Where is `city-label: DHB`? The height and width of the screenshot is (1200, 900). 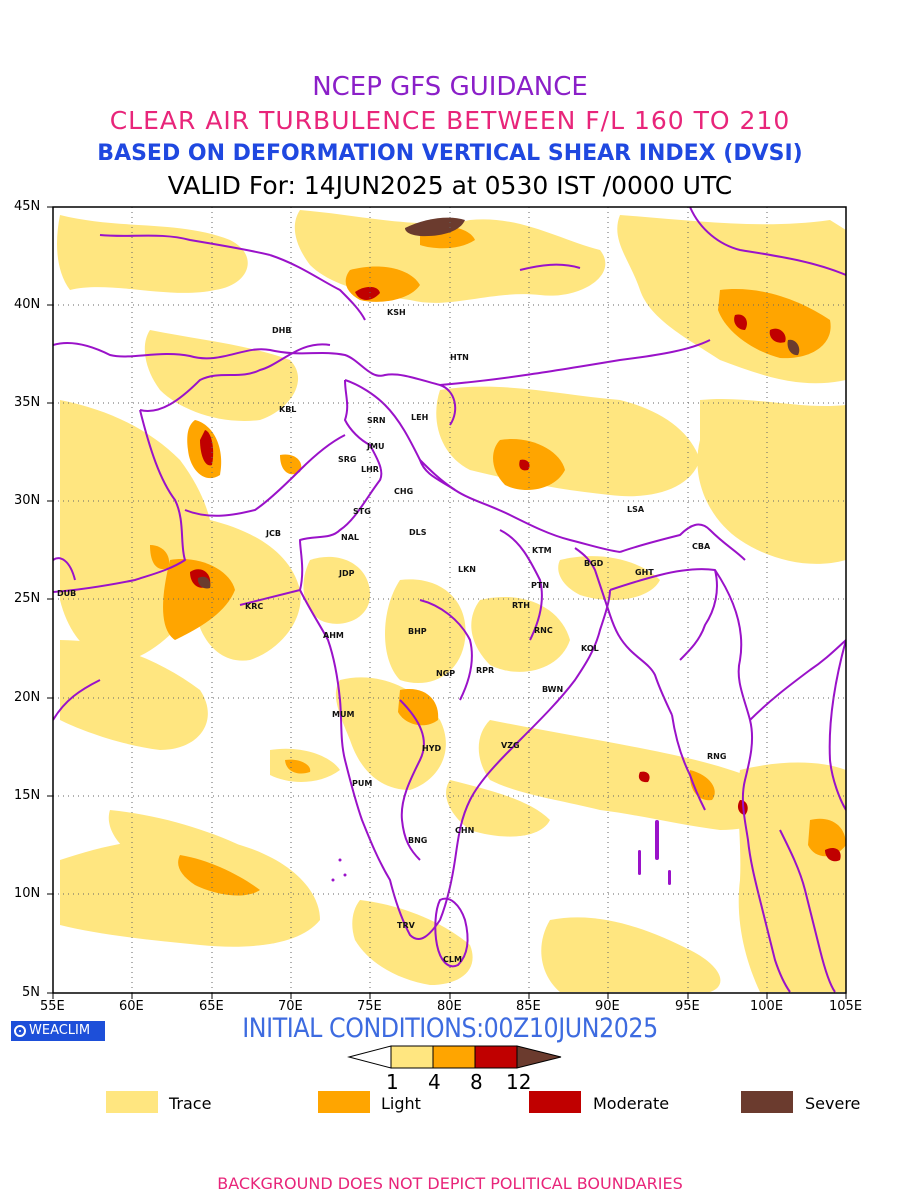 city-label: DHB is located at coordinates (282, 330).